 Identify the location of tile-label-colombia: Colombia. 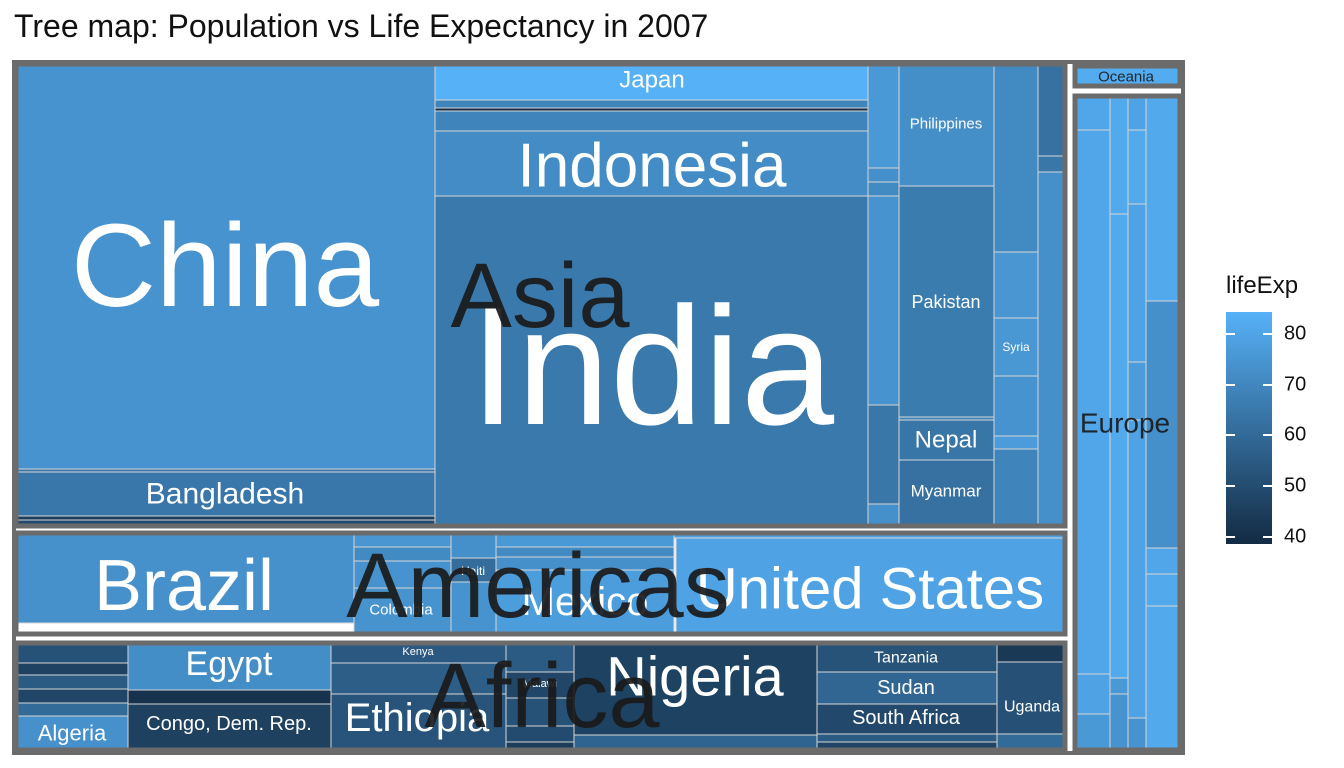
(401, 610).